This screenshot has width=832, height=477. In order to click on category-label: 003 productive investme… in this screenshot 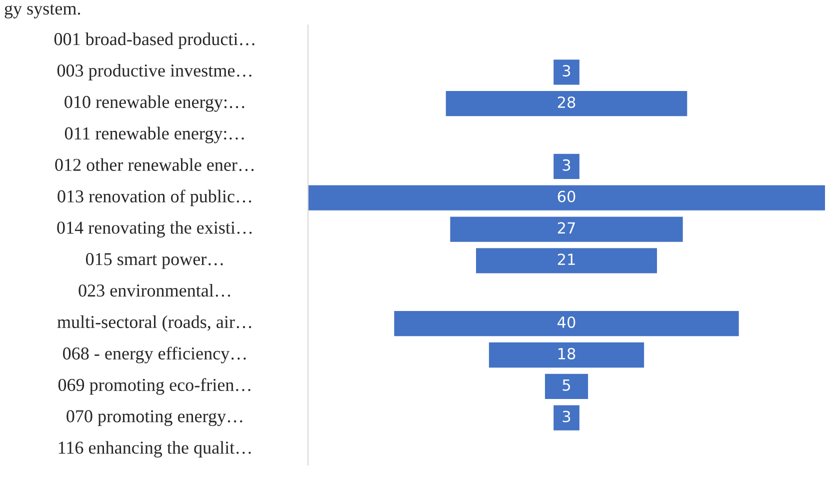, I will do `click(154, 72)`.